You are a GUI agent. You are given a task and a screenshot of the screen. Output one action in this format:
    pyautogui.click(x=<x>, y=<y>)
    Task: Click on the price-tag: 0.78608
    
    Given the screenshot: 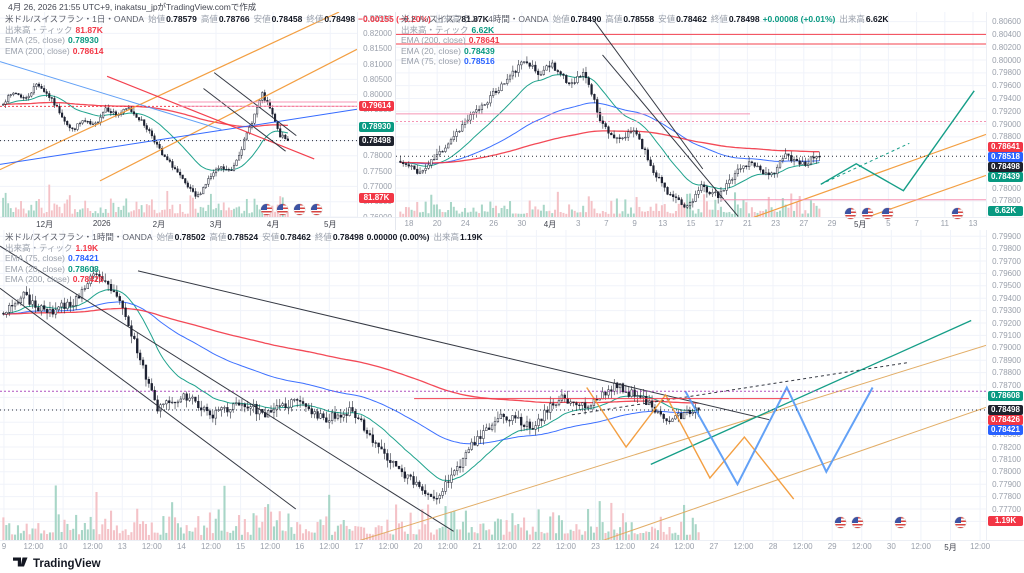 What is the action you would take?
    pyautogui.click(x=1005, y=396)
    